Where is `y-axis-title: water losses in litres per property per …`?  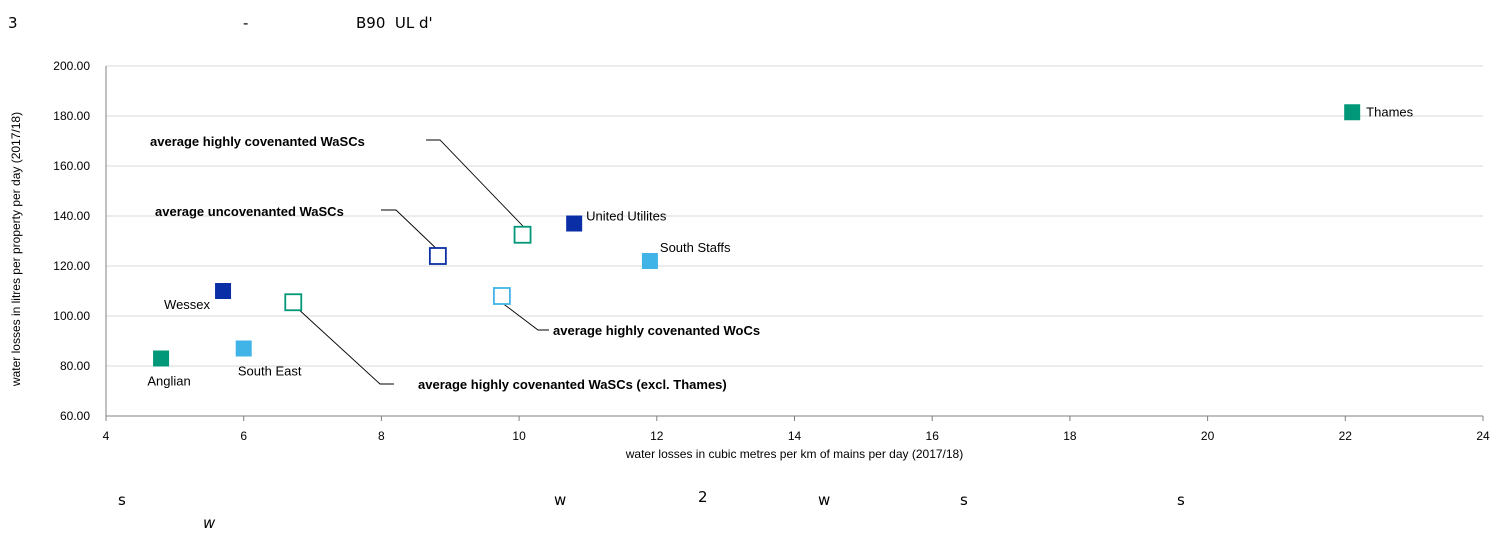
y-axis-title: water losses in litres per property per … is located at coordinates (16, 249).